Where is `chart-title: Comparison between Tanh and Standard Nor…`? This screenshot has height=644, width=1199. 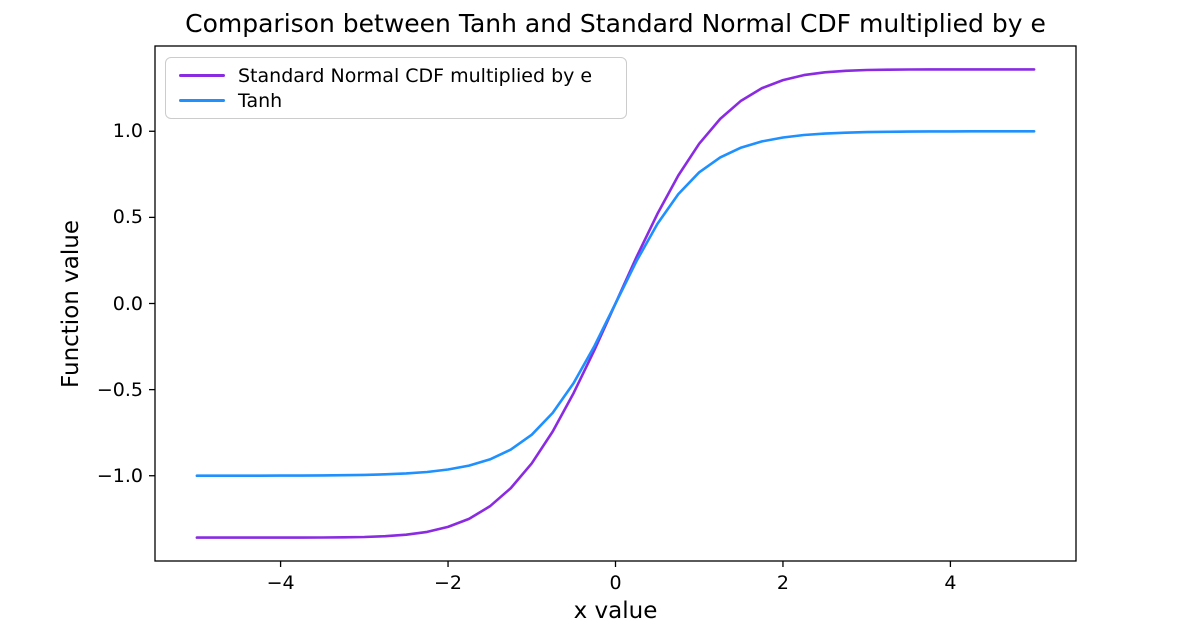
chart-title: Comparison between Tanh and Standard Nor… is located at coordinates (615, 23).